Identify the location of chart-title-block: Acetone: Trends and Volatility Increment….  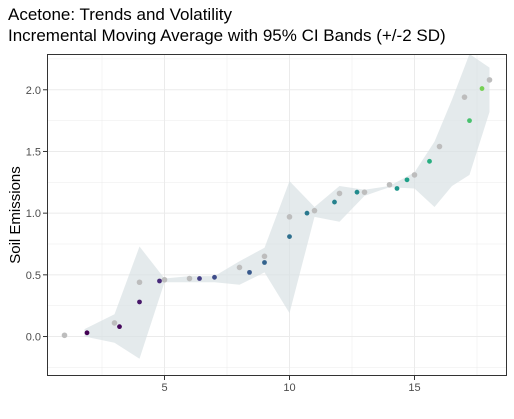
(227, 25).